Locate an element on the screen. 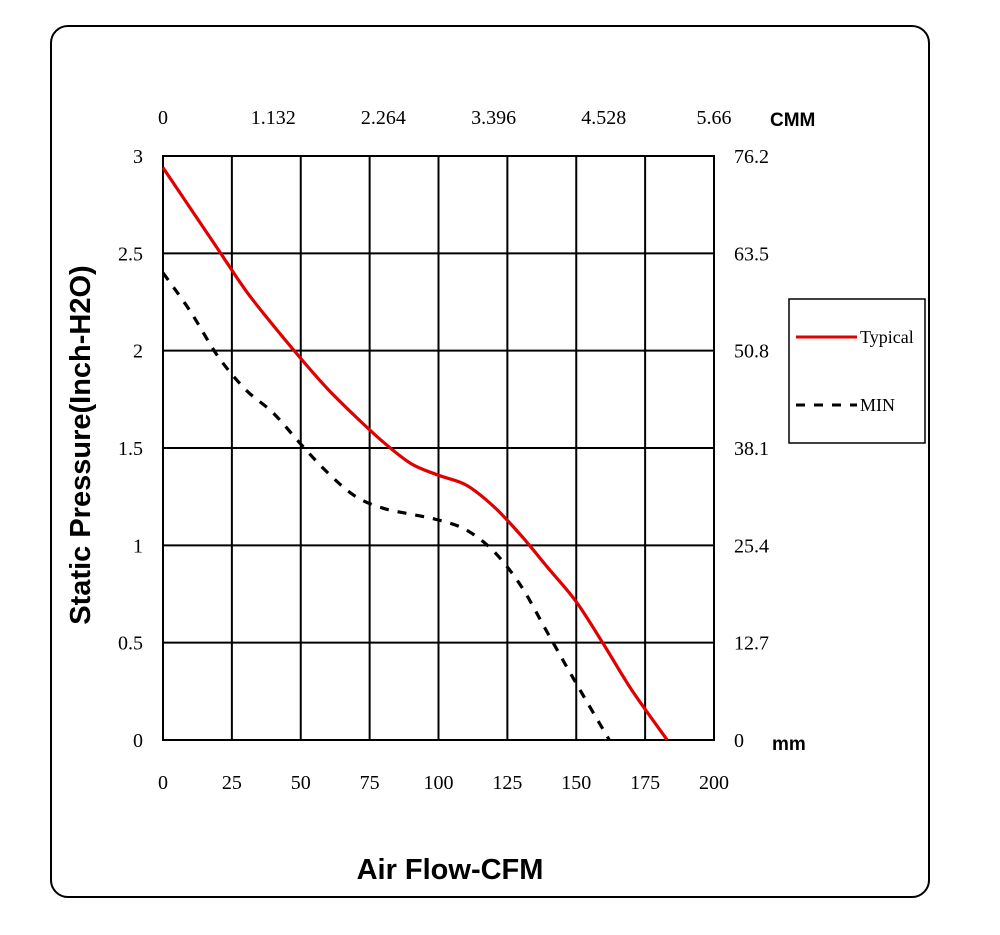 The width and height of the screenshot is (1000, 935). y-tick-label: 2.5 is located at coordinates (130, 254).